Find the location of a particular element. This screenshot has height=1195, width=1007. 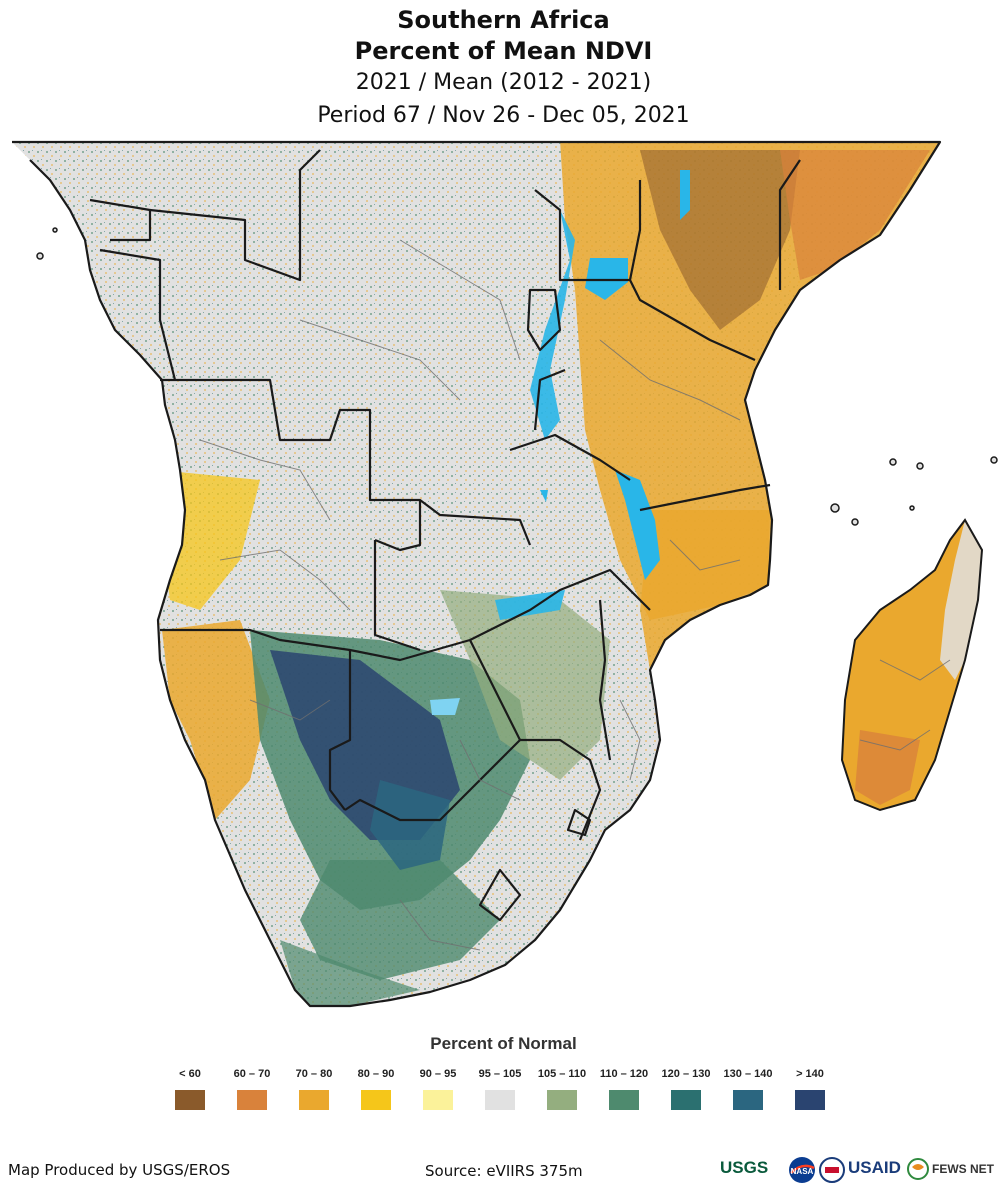

legend-item: 110 – 120 is located at coordinates (624, 1089).